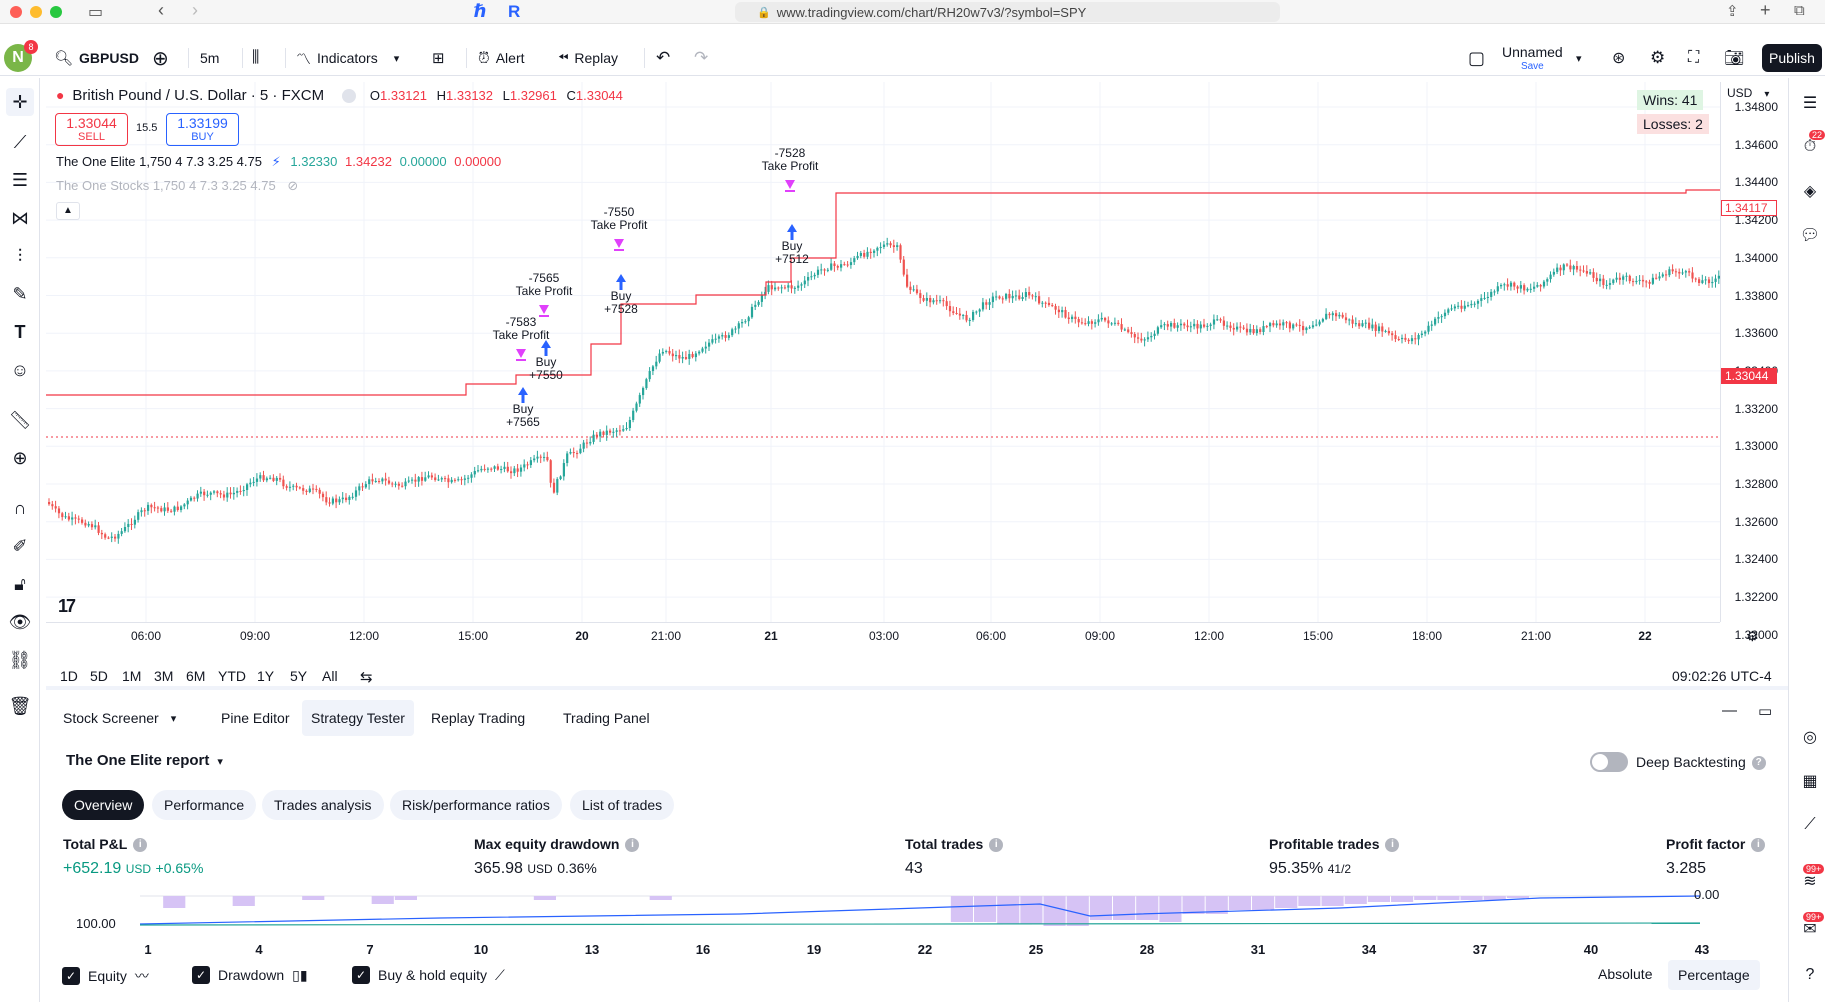 This screenshot has height=1002, width=1825. What do you see at coordinates (195, 10) in the screenshot?
I see `forward-icon: ›` at bounding box center [195, 10].